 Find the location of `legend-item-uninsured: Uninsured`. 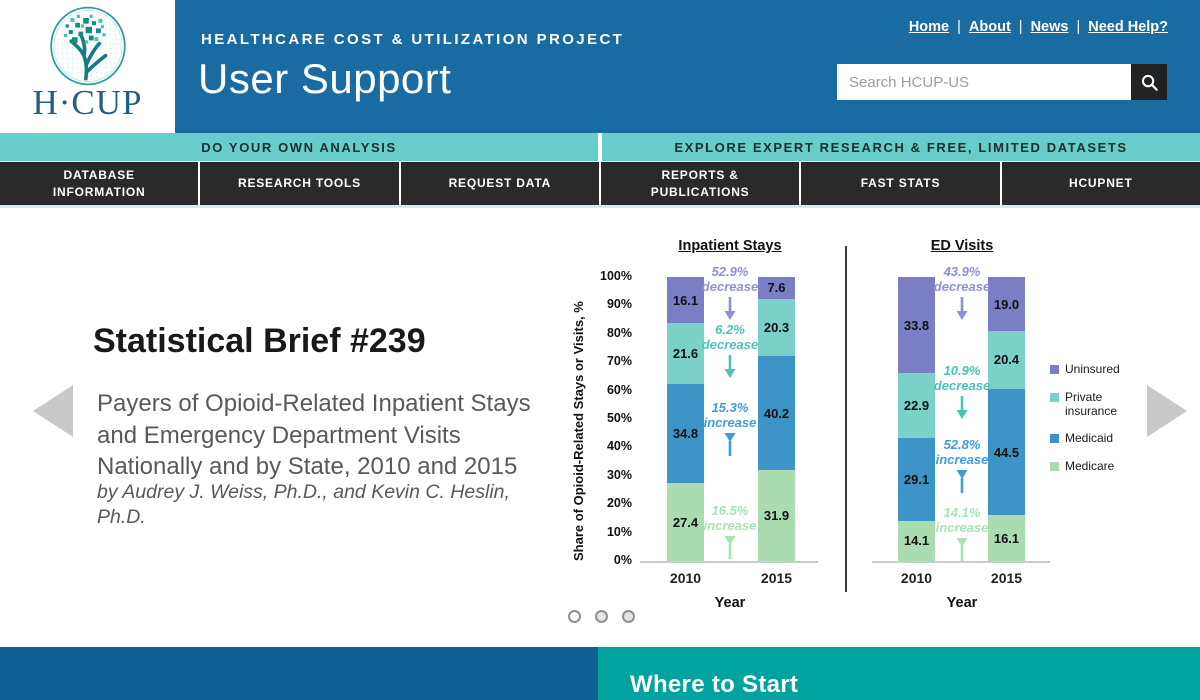

legend-item-uninsured: Uninsured is located at coordinates (1095, 369).